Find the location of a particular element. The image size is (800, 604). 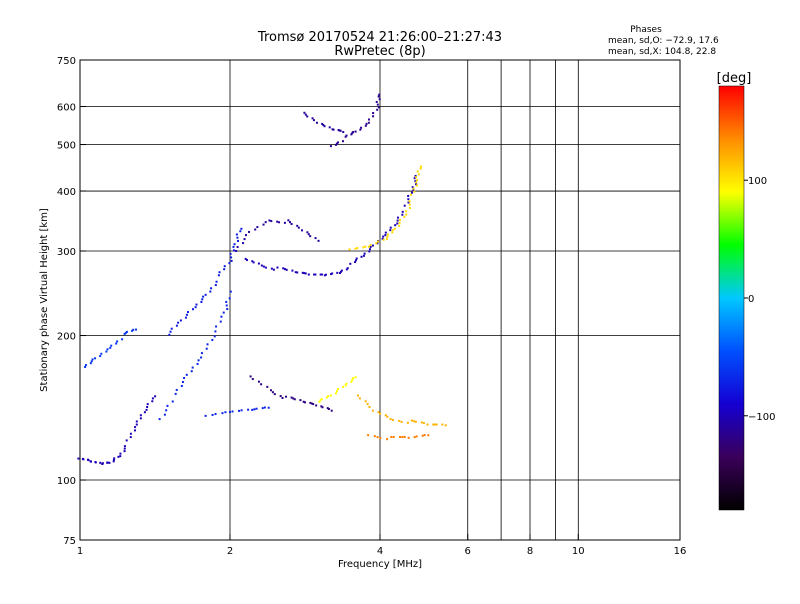

y-tick-label: 100 is located at coordinates (66, 481).